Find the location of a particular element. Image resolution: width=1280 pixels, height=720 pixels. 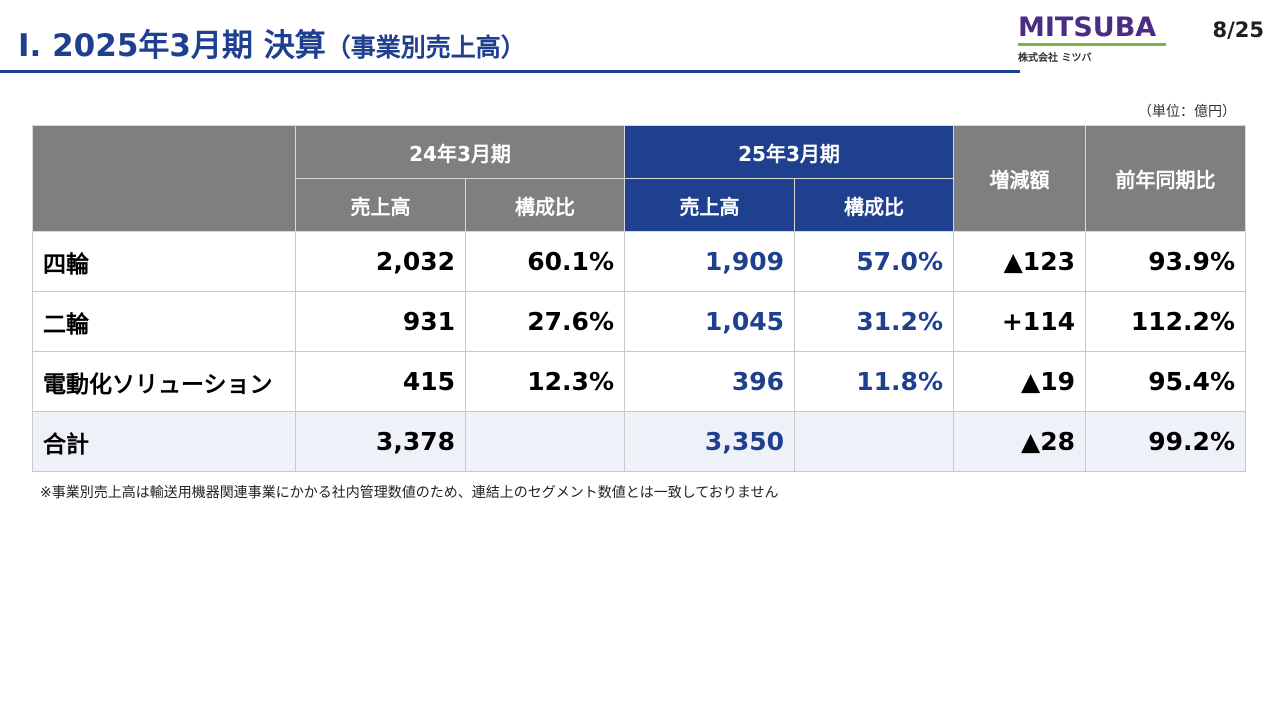

header-prev-sales: 売上高 is located at coordinates (380, 205).